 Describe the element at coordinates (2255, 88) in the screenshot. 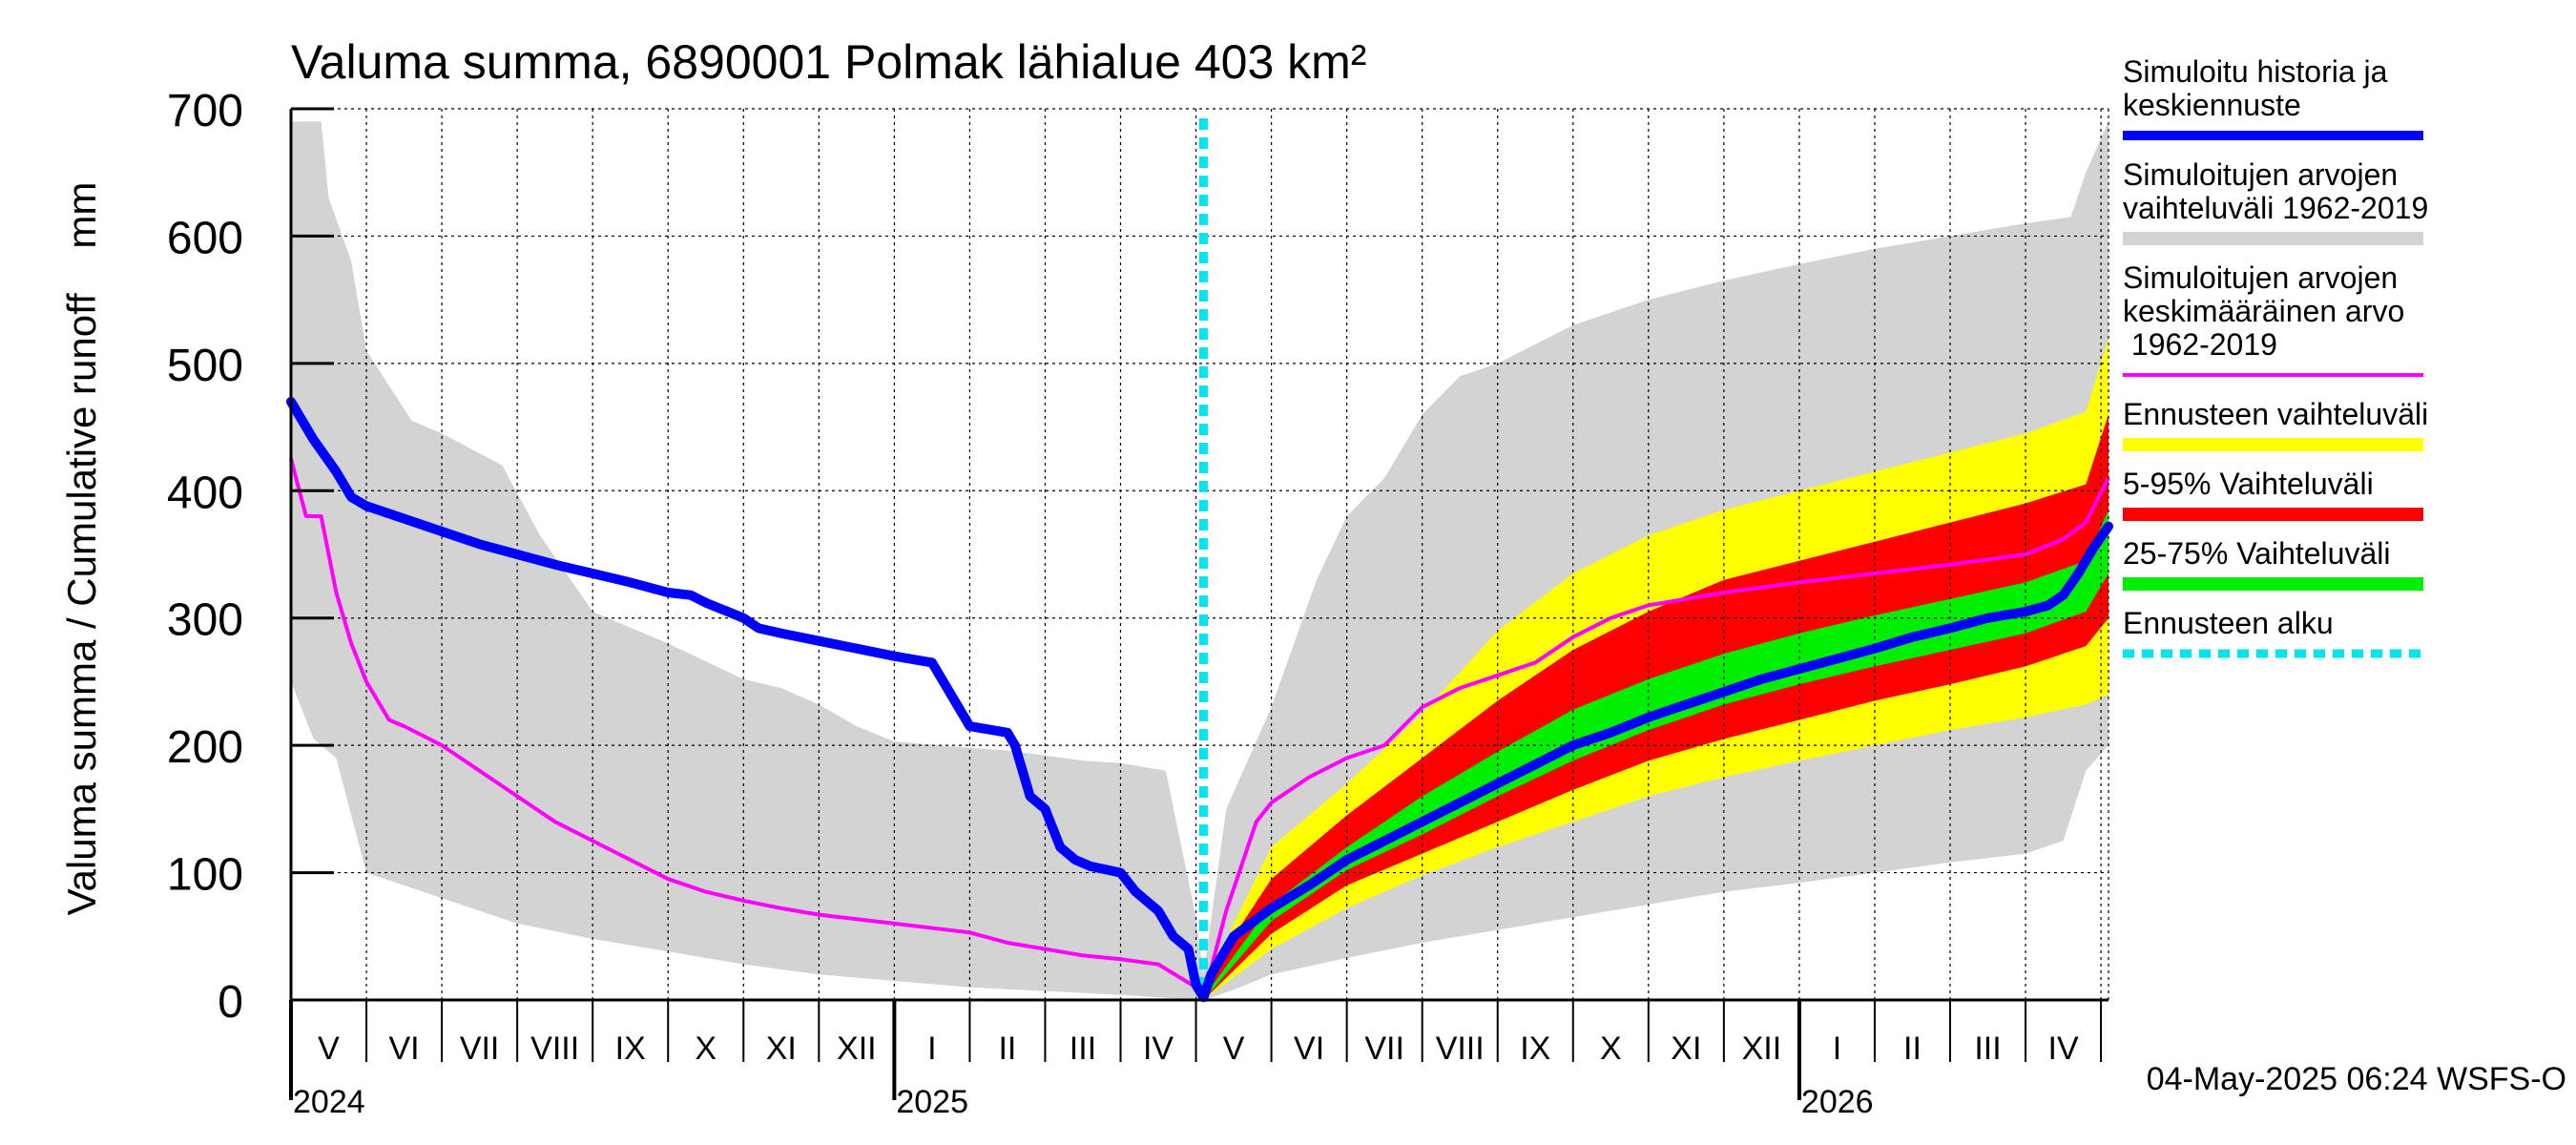

I see `legend-label: Simuloitu historia ja keskiennuste` at that location.